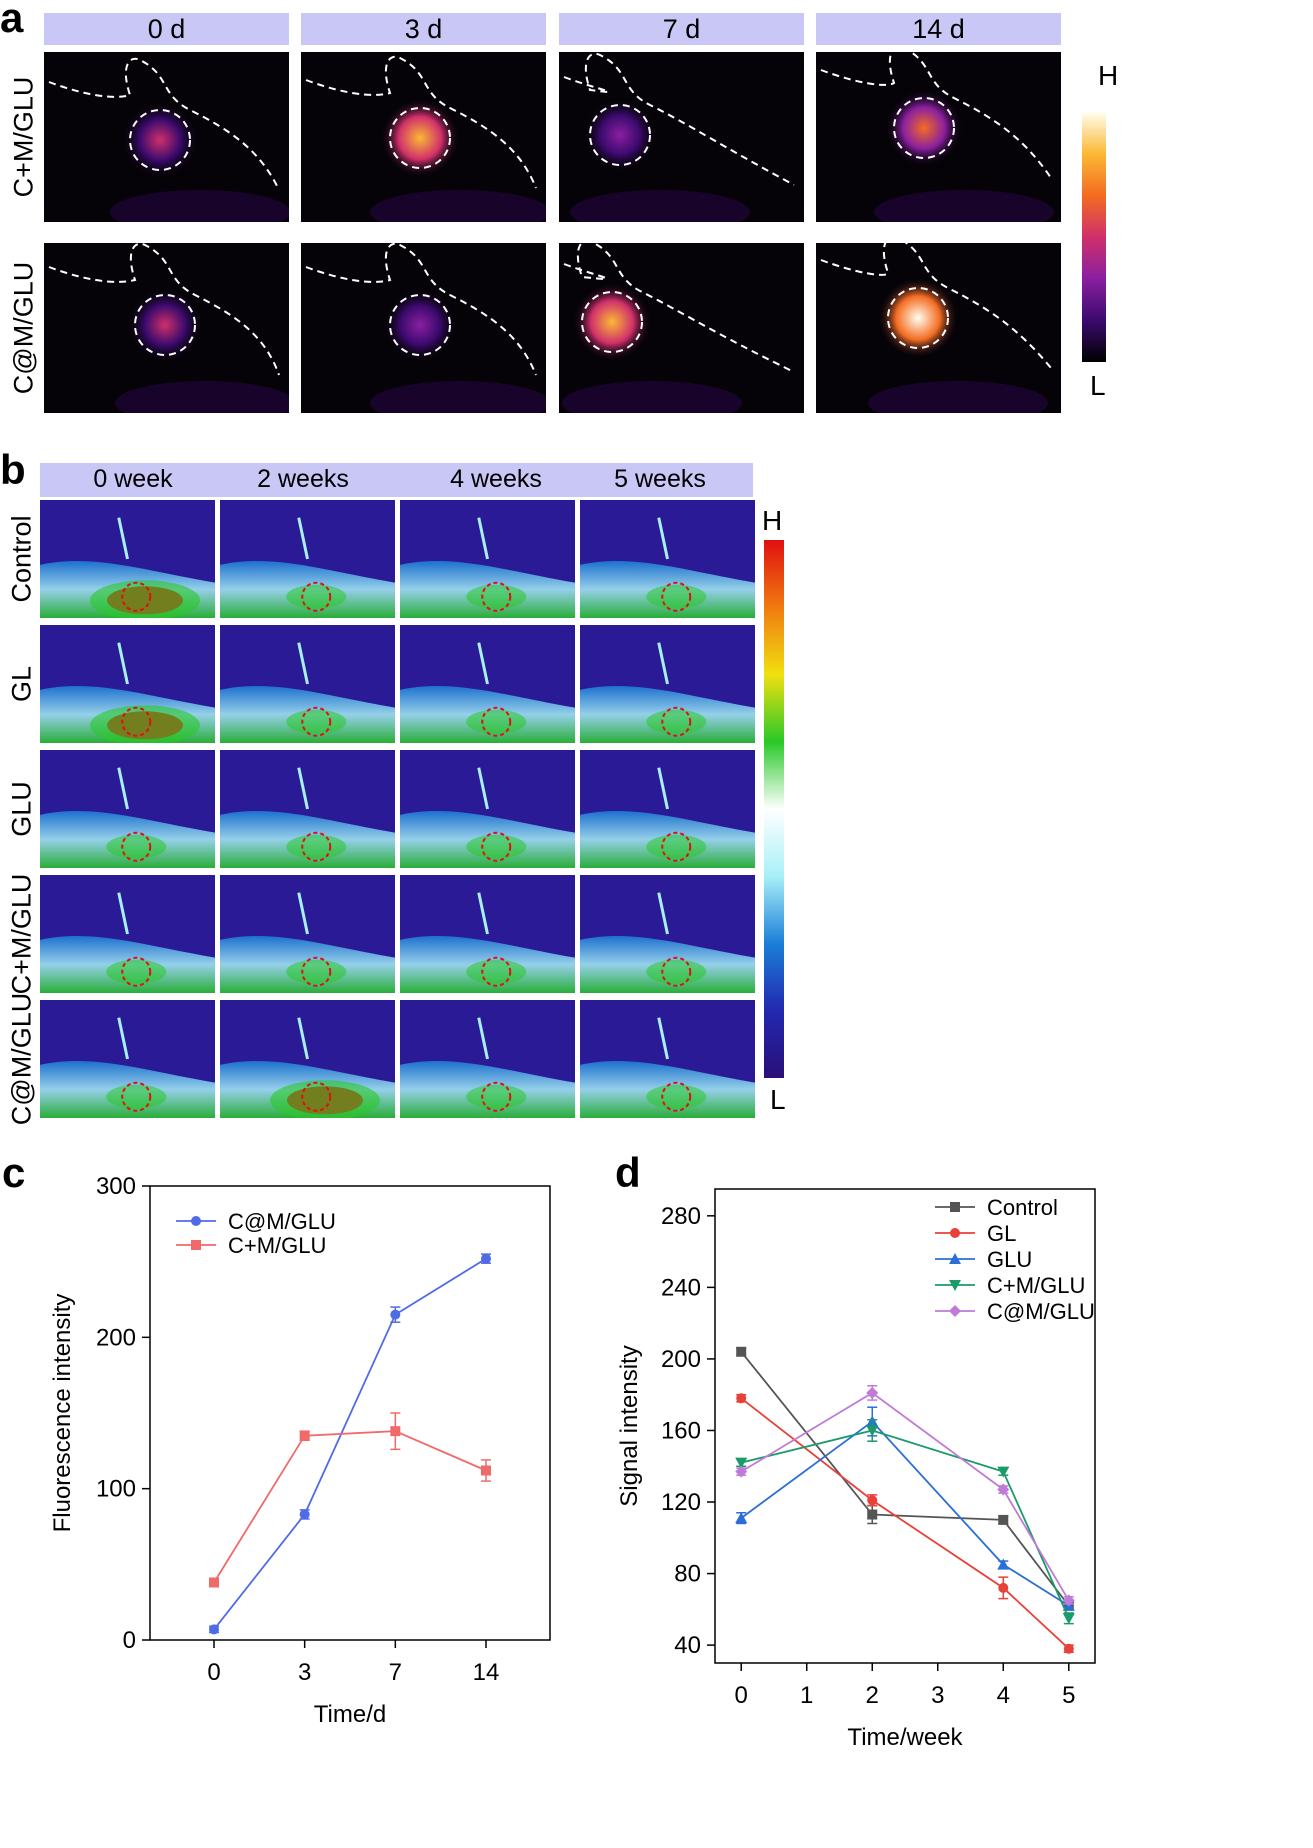 This screenshot has height=1848, width=1313. I want to click on x-axis-label: Time/week, so click(905, 1737).